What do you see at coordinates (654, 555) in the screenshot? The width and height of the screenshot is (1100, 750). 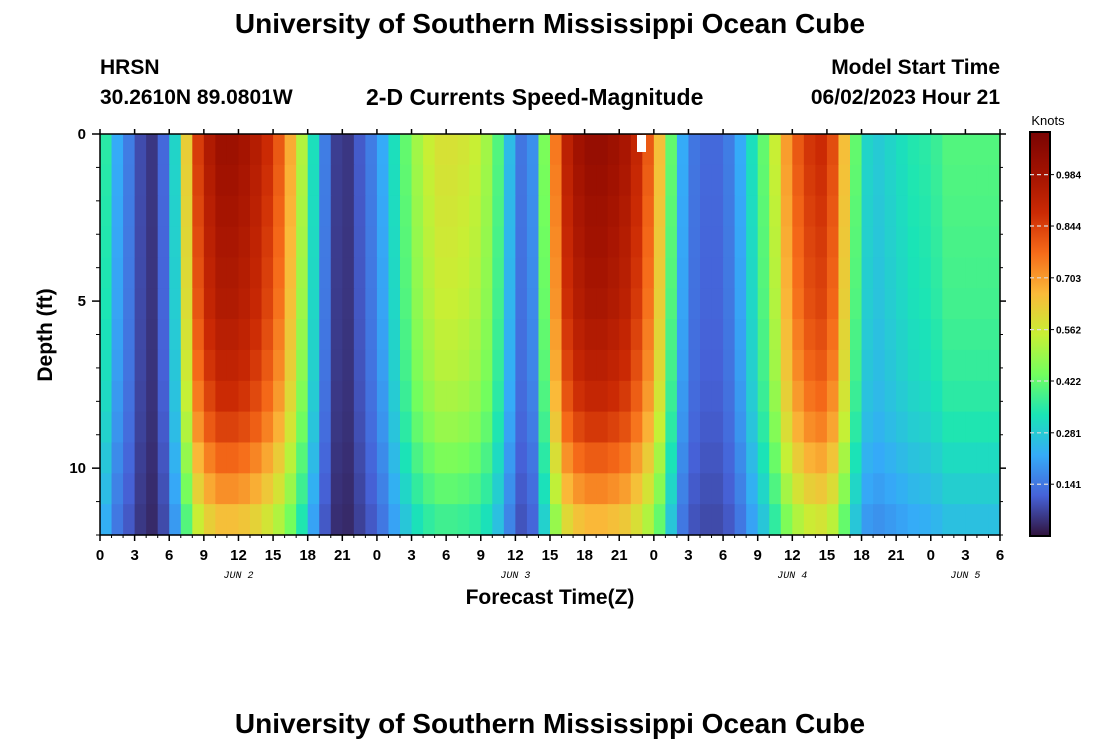 I see `x-tick-label: 0` at bounding box center [654, 555].